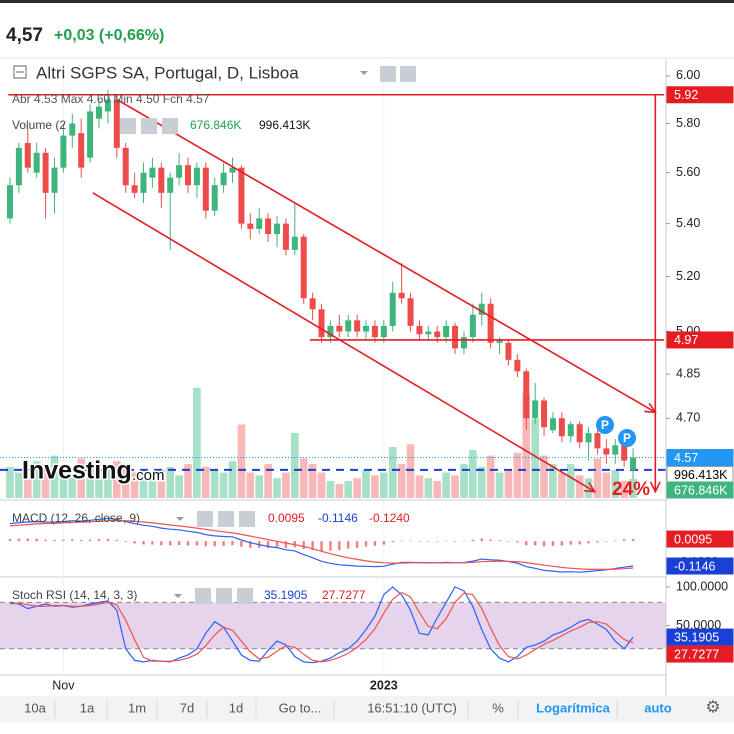 Image resolution: width=734 pixels, height=734 pixels. Describe the element at coordinates (236, 707) in the screenshot. I see `toolbar-button: 1d` at that location.